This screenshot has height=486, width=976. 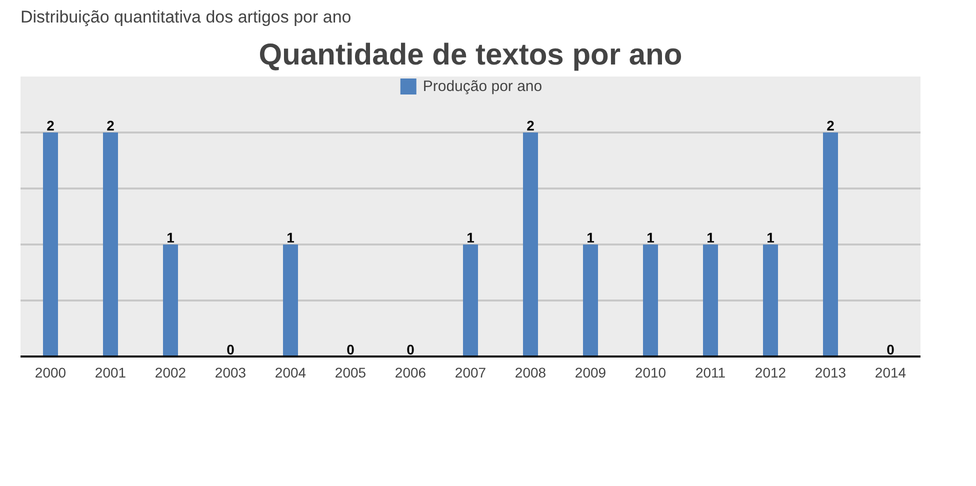 I want to click on x-tick-label: 2004, so click(x=290, y=372).